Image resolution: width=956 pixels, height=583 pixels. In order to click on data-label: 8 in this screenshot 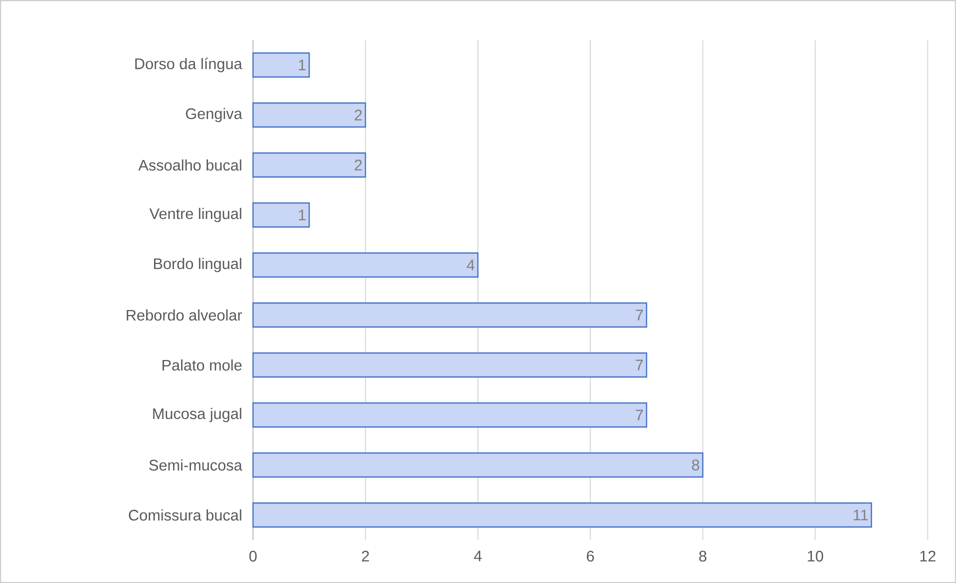, I will do `click(696, 465)`.